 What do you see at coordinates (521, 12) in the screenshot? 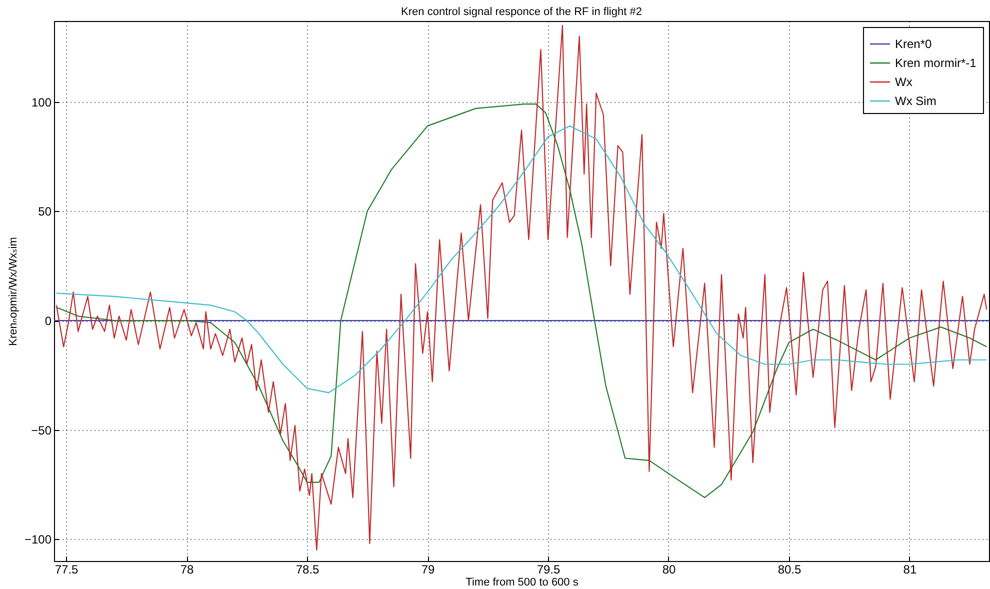
I see `chart-title: Kren control signal responce of the RF in flight #2` at bounding box center [521, 12].